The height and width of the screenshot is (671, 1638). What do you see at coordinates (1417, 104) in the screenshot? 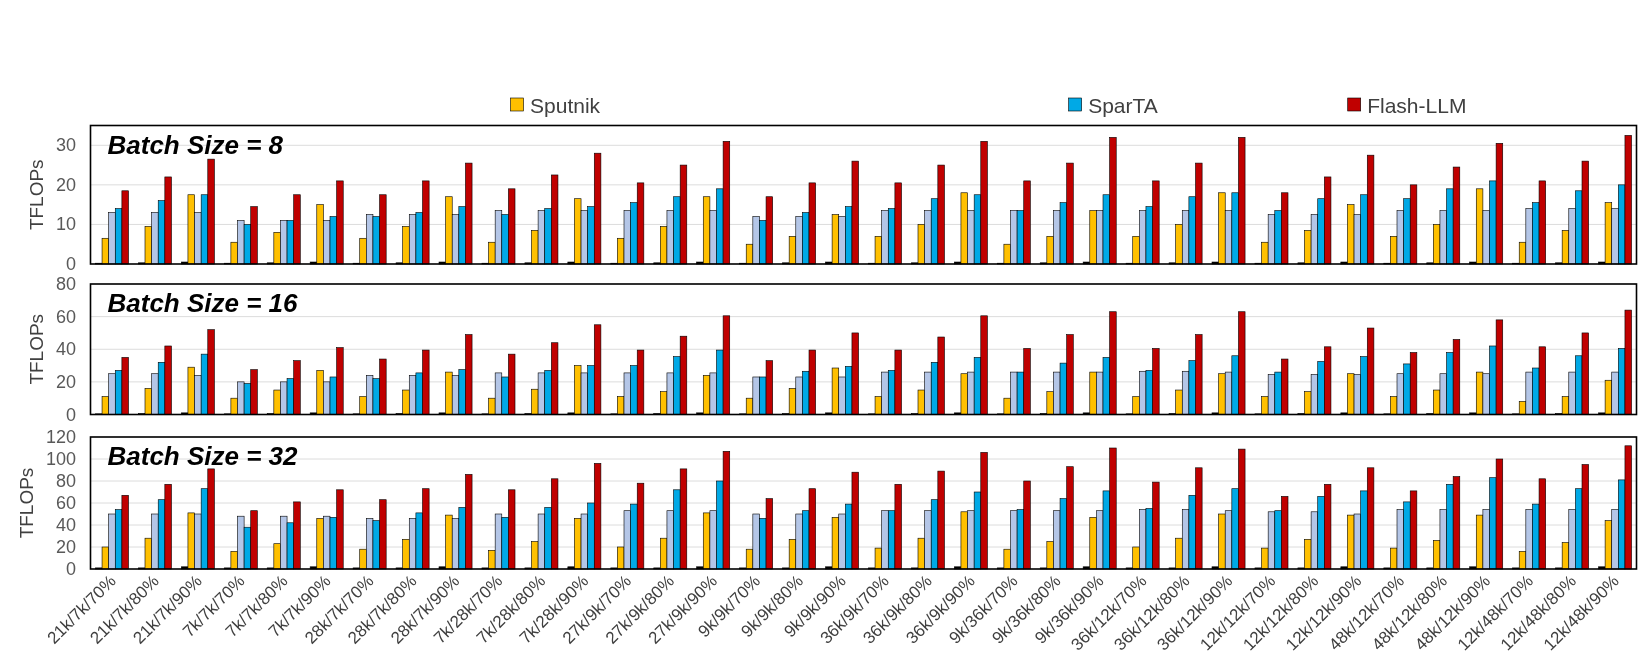
I see `legend-label: Flash-LLM` at bounding box center [1417, 104].